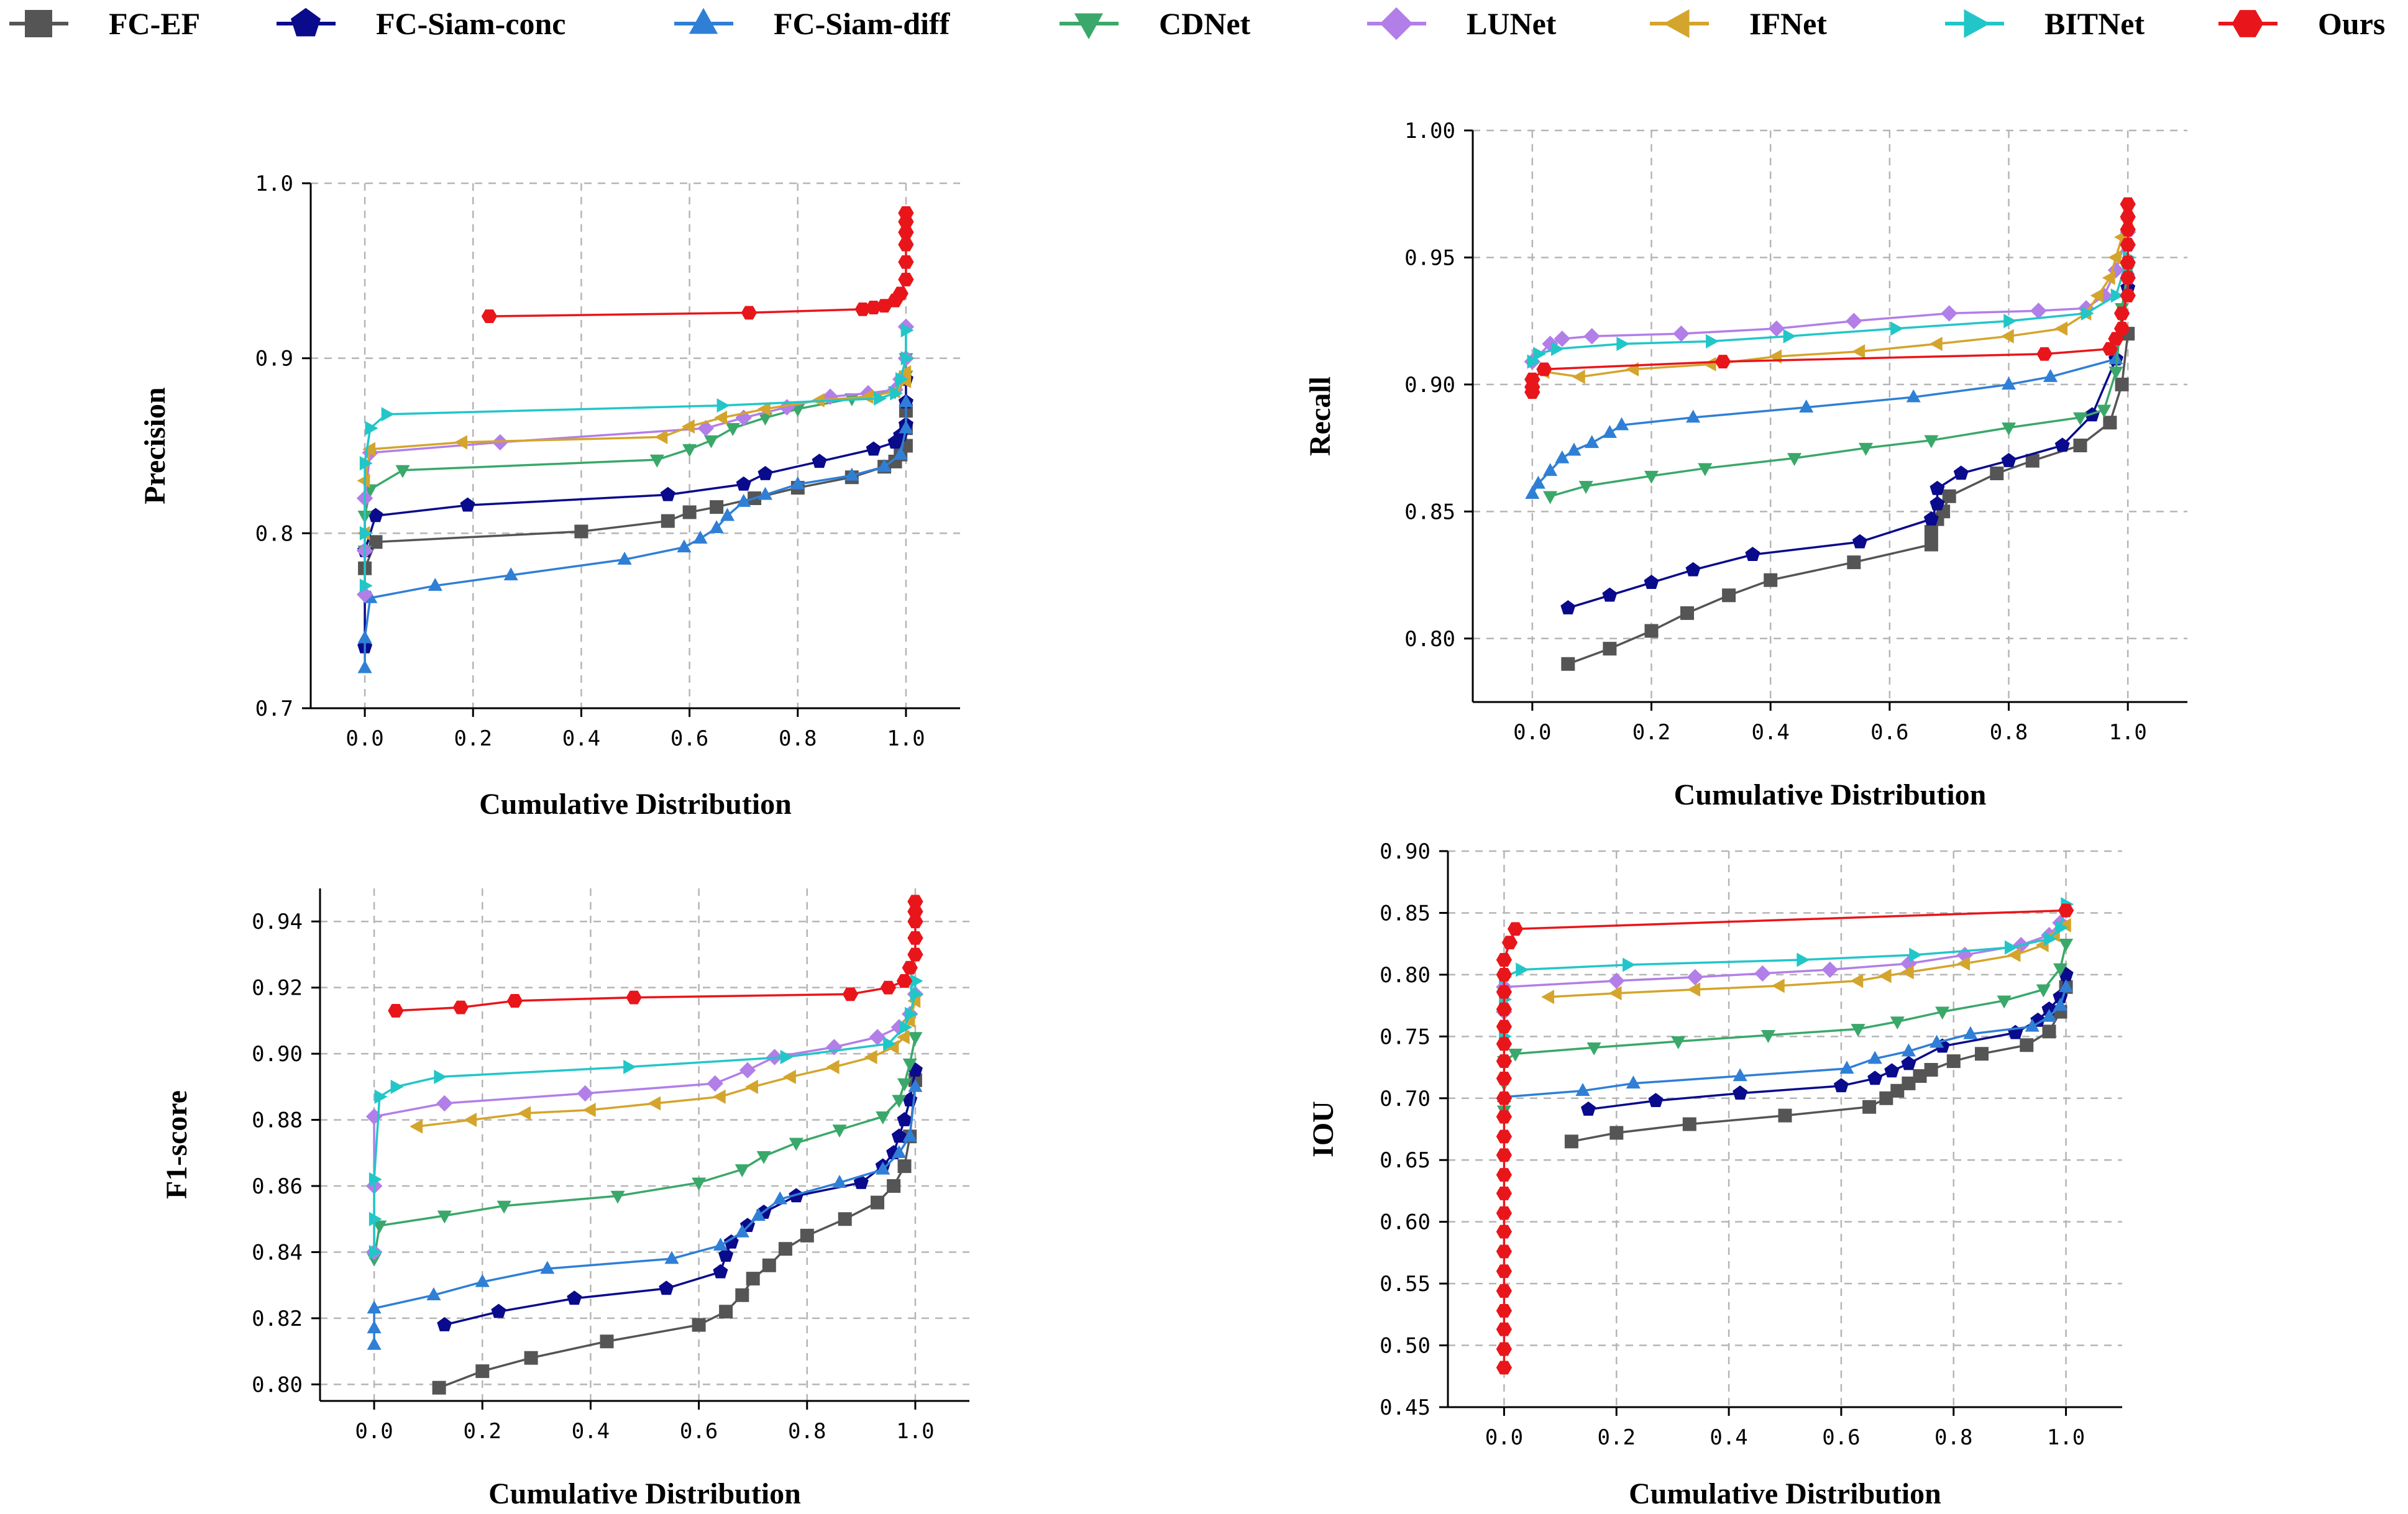 The image size is (2408, 1514). What do you see at coordinates (2009, 732) in the screenshot?
I see `x-tick-label: 0.8` at bounding box center [2009, 732].